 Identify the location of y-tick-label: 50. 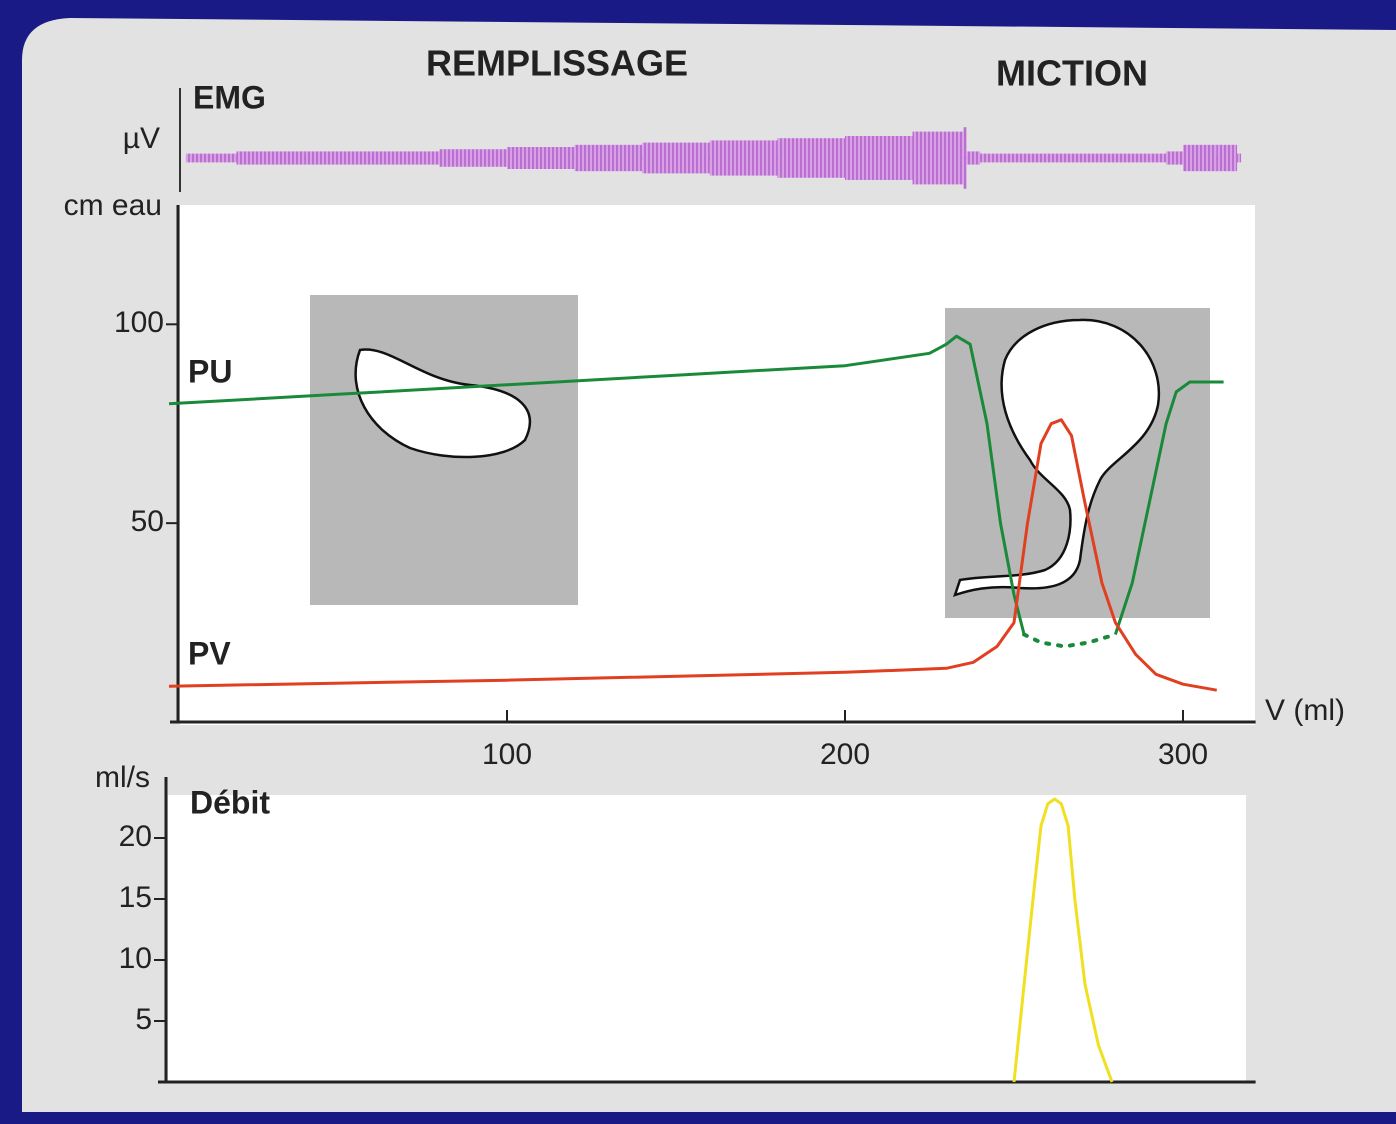
(147, 521).